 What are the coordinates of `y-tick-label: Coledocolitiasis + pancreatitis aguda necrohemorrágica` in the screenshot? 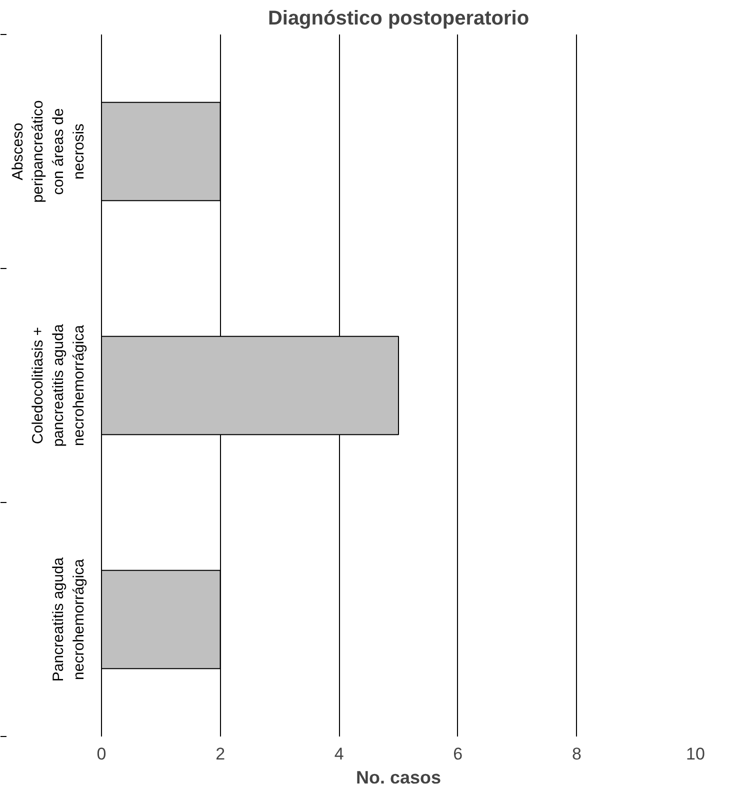 It's located at (59, 385).